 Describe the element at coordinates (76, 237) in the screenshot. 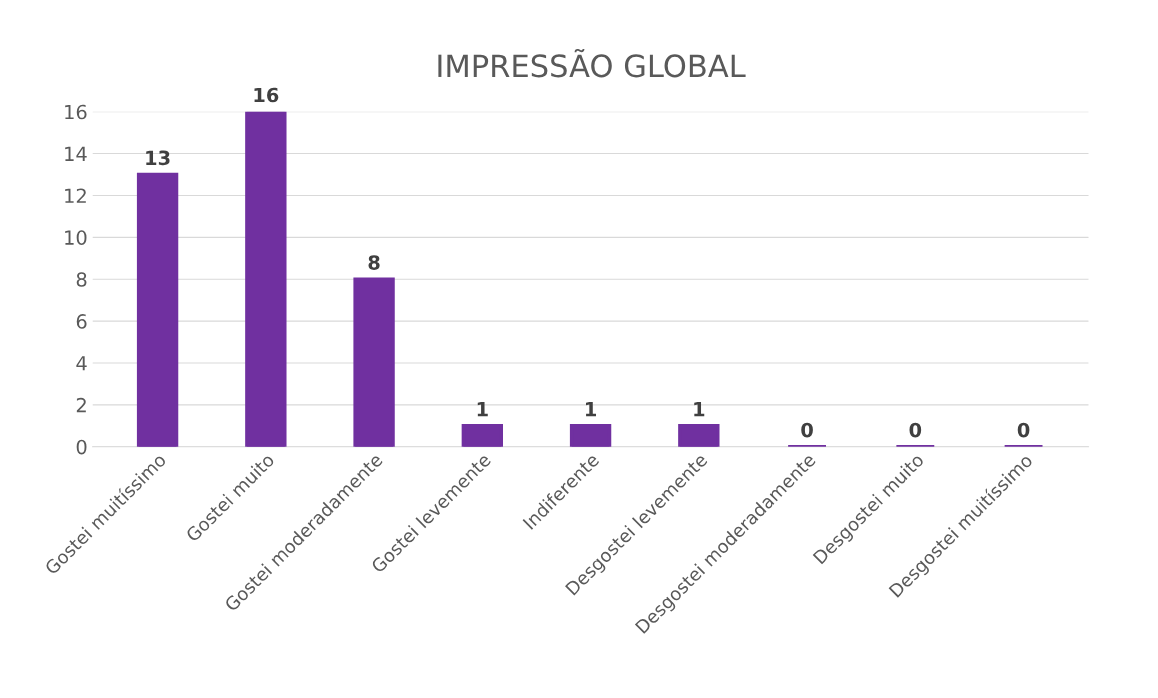

I see `y-tick-label: 10` at that location.